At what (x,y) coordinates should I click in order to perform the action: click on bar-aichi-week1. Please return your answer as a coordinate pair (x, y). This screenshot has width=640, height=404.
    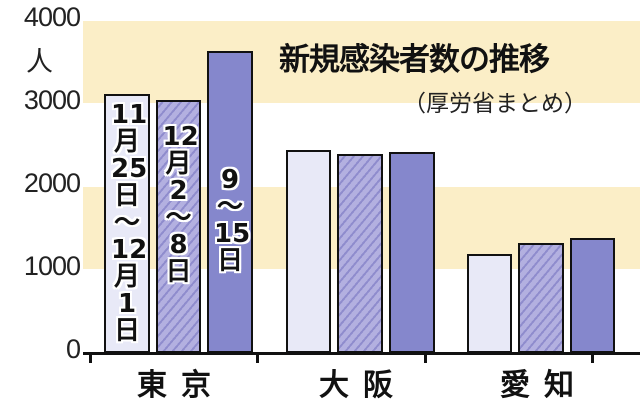
    Looking at the image, I should click on (489, 303).